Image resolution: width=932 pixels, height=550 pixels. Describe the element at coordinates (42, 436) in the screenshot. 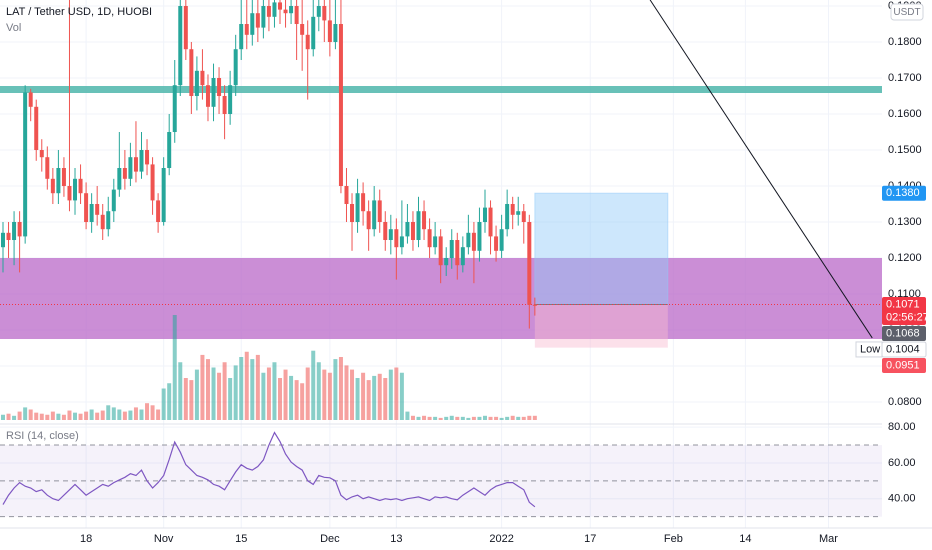

I see `rsi-title: RSI (14, close)` at that location.